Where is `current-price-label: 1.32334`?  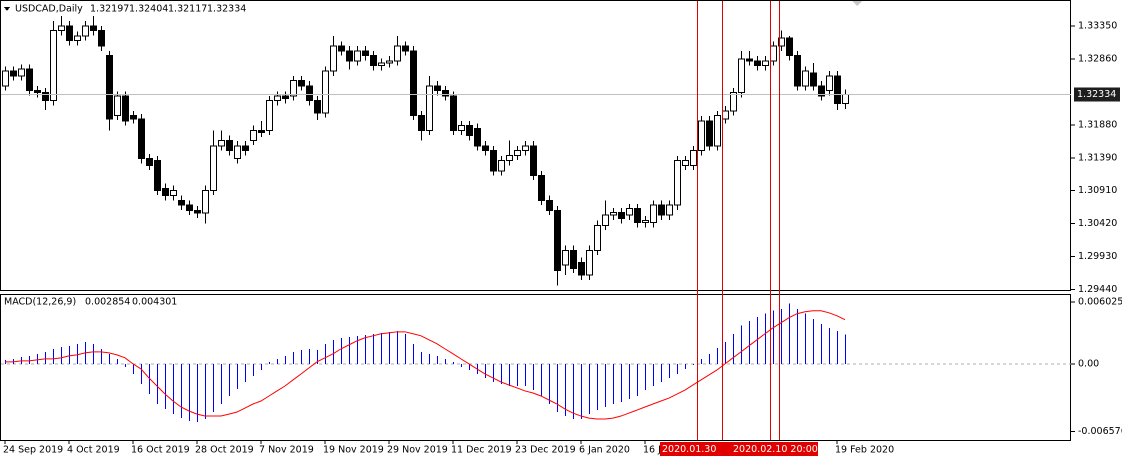
current-price-label: 1.32334 is located at coordinates (1096, 94).